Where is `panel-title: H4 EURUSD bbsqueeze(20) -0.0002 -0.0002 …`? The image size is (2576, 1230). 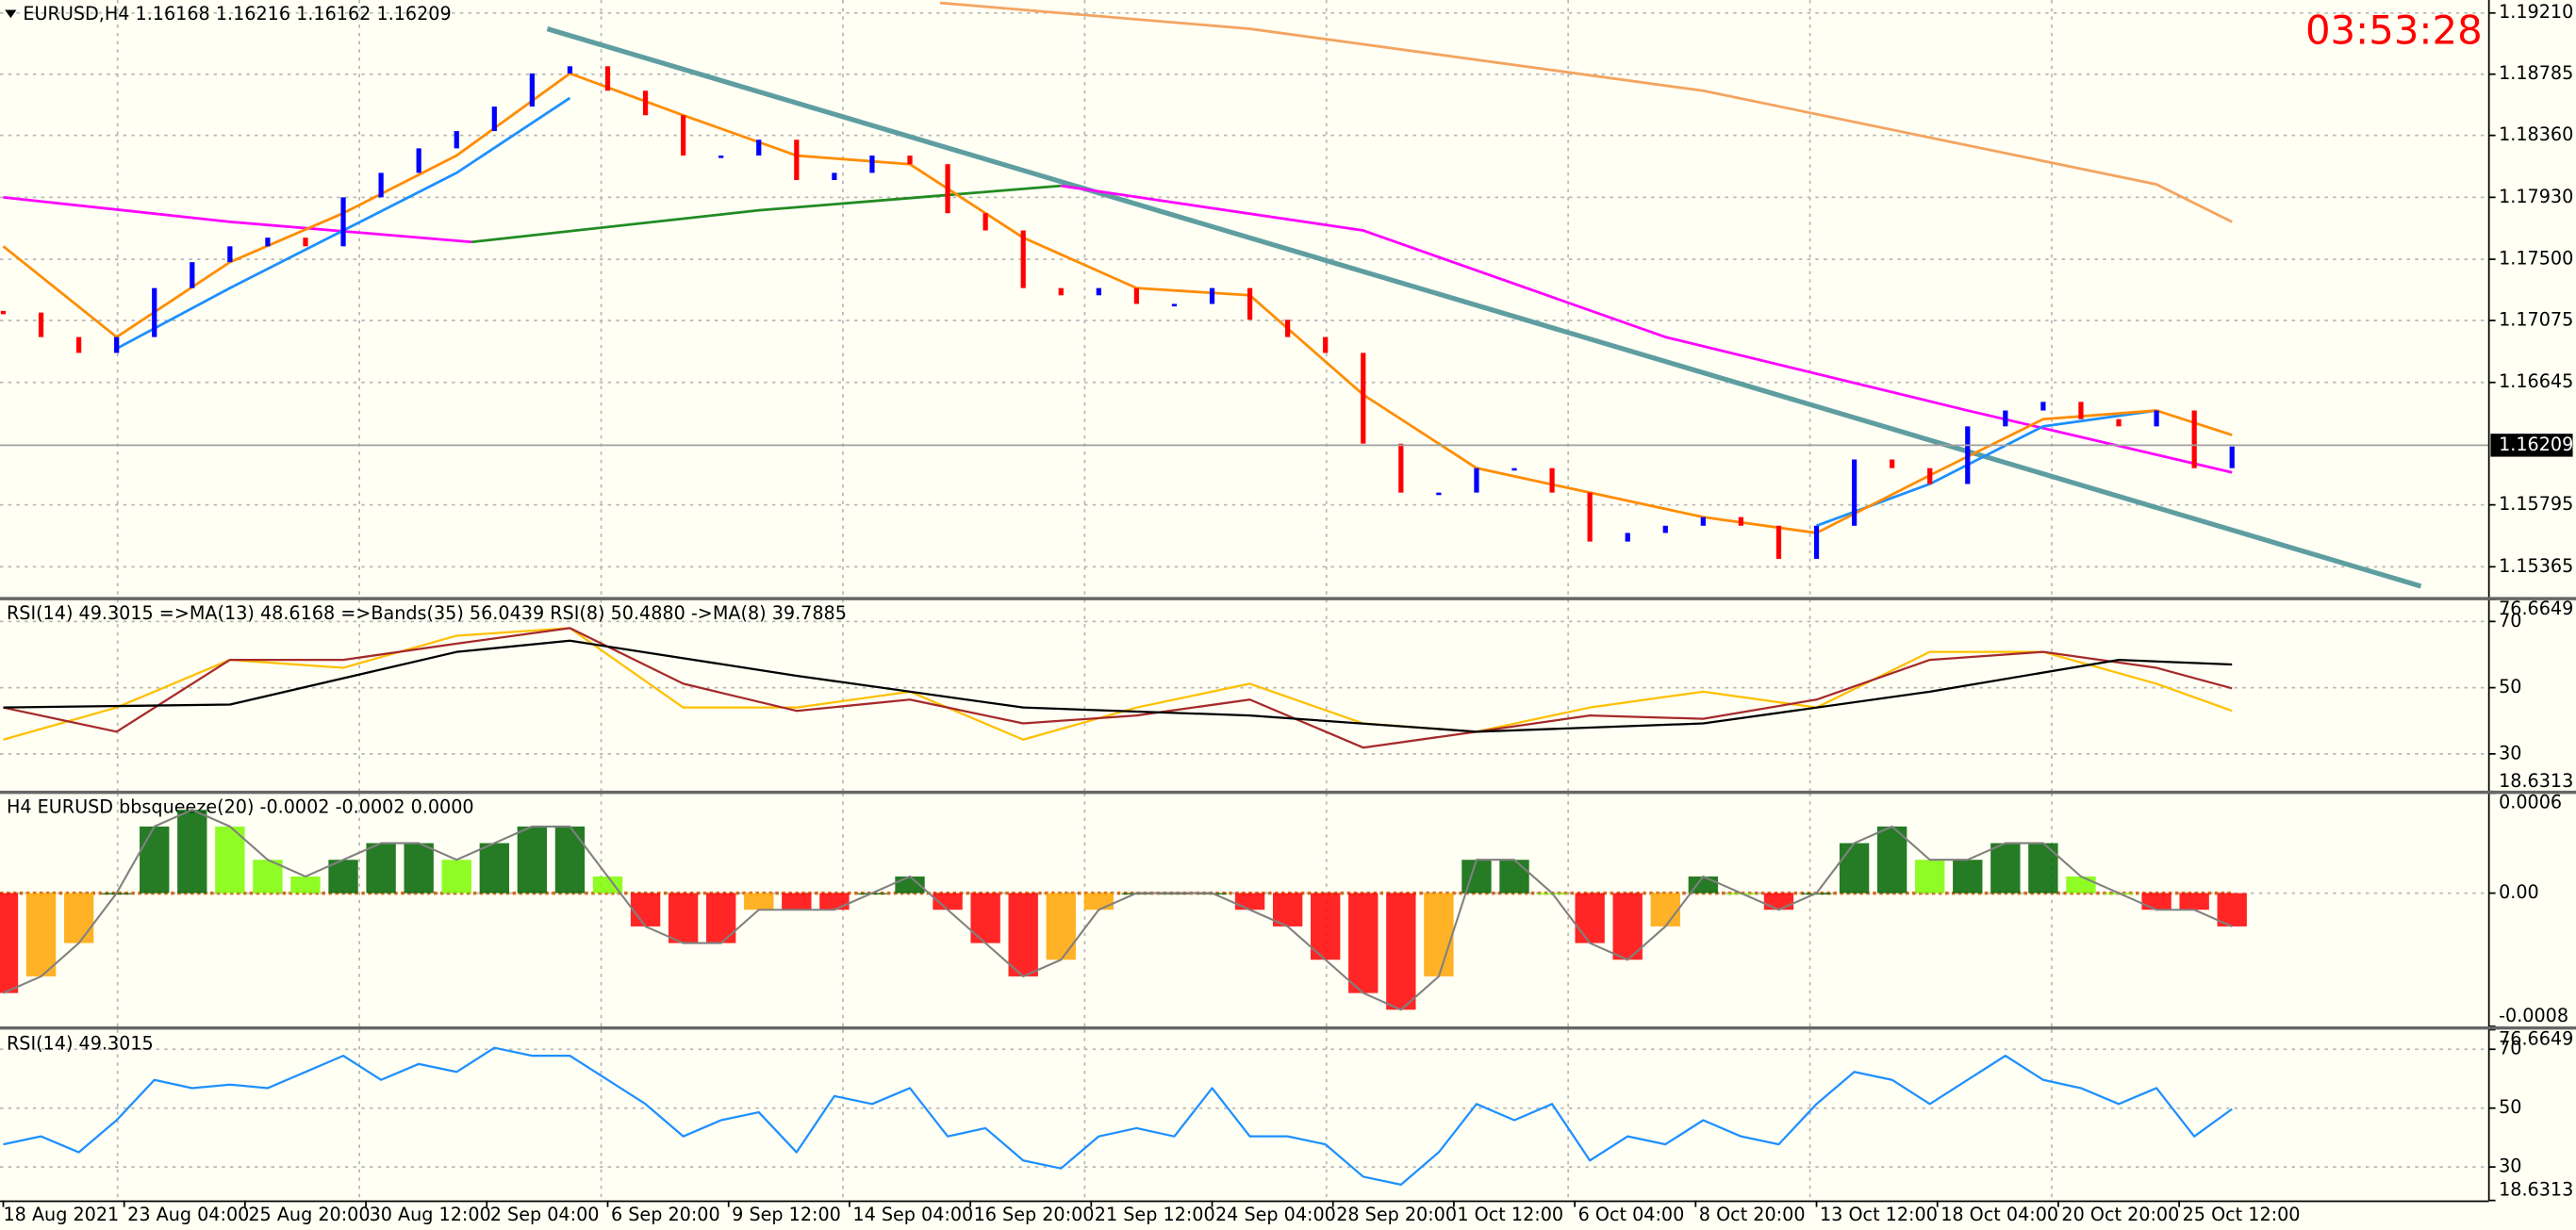
panel-title: H4 EURUSD bbsqueeze(20) -0.0002 -0.0002 … is located at coordinates (240, 807).